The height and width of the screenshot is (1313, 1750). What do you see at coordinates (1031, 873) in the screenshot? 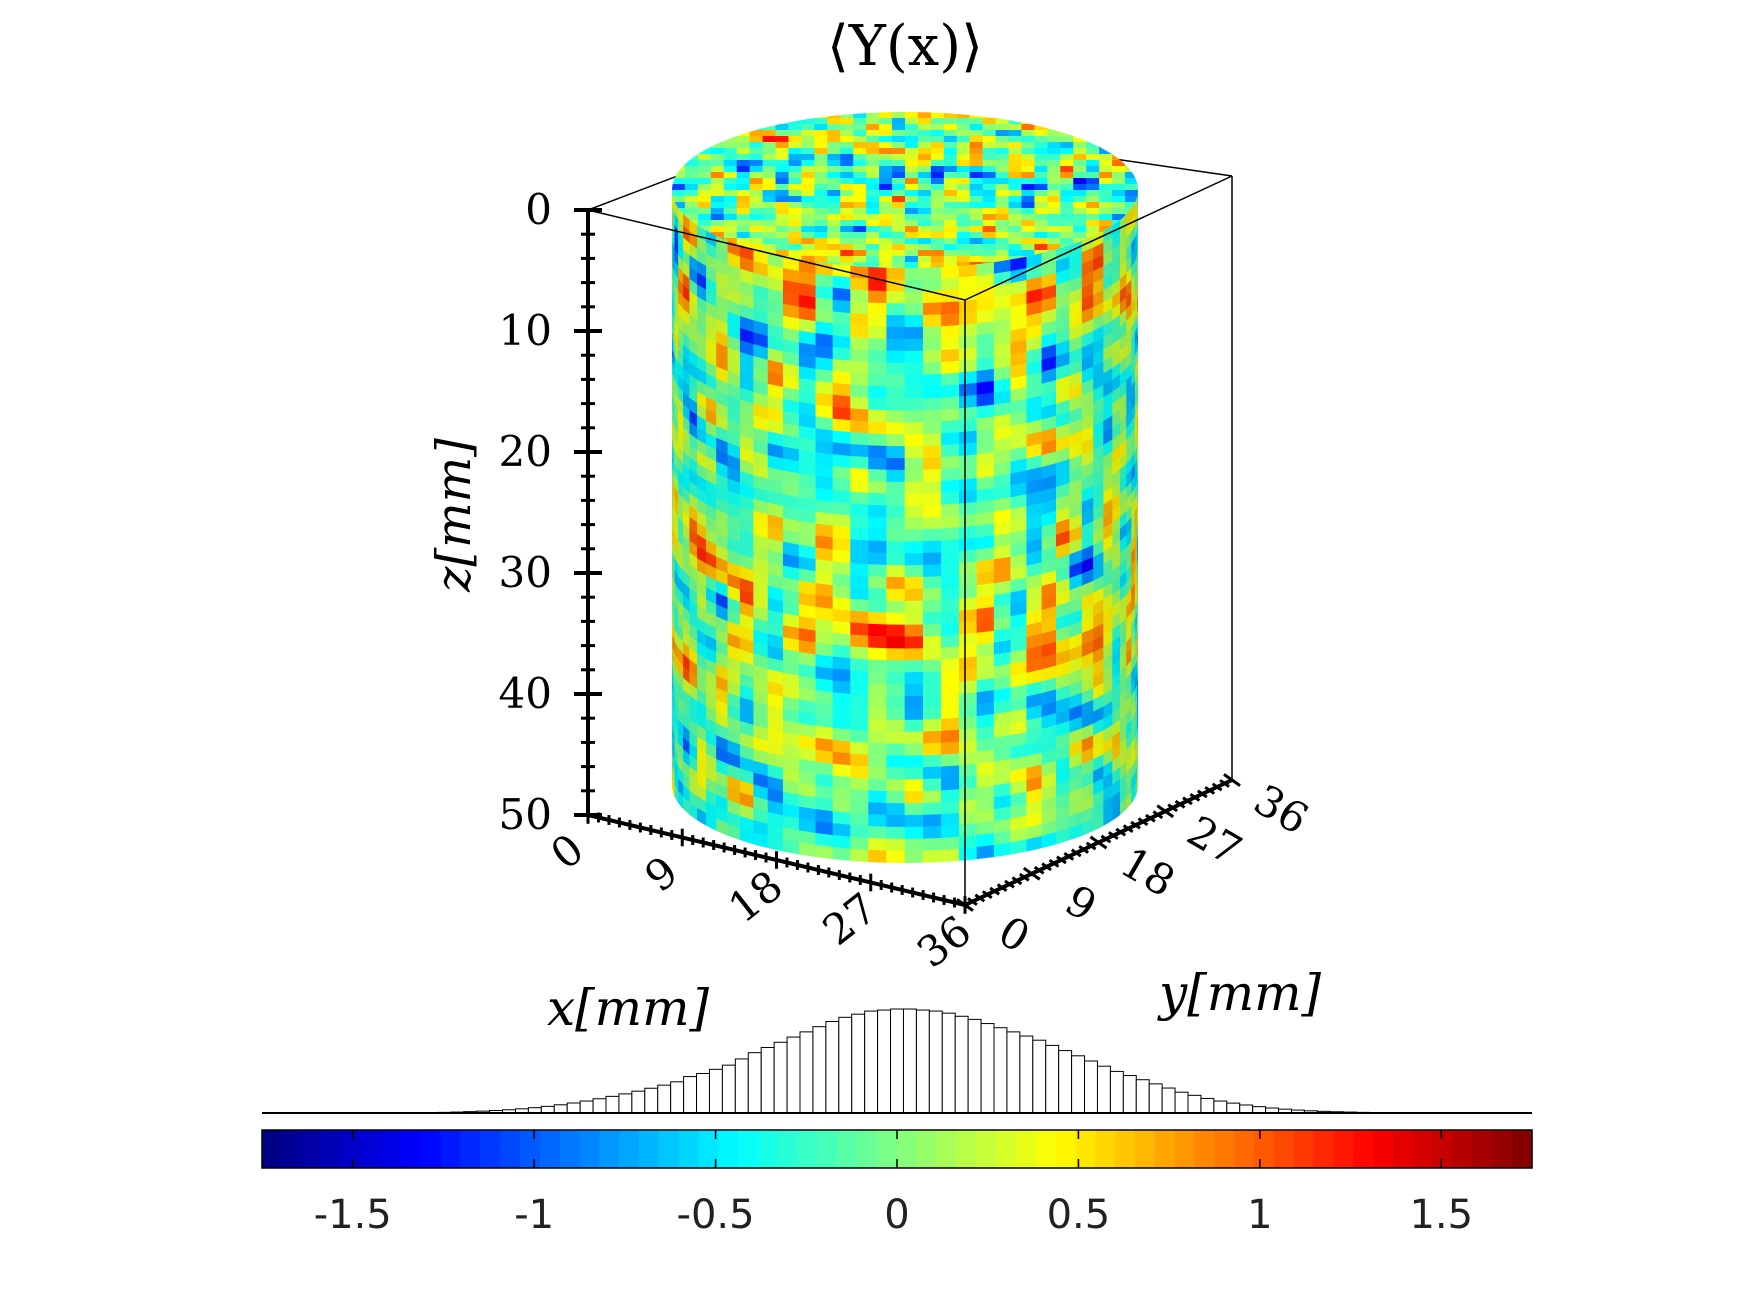
I see `y-tick` at bounding box center [1031, 873].